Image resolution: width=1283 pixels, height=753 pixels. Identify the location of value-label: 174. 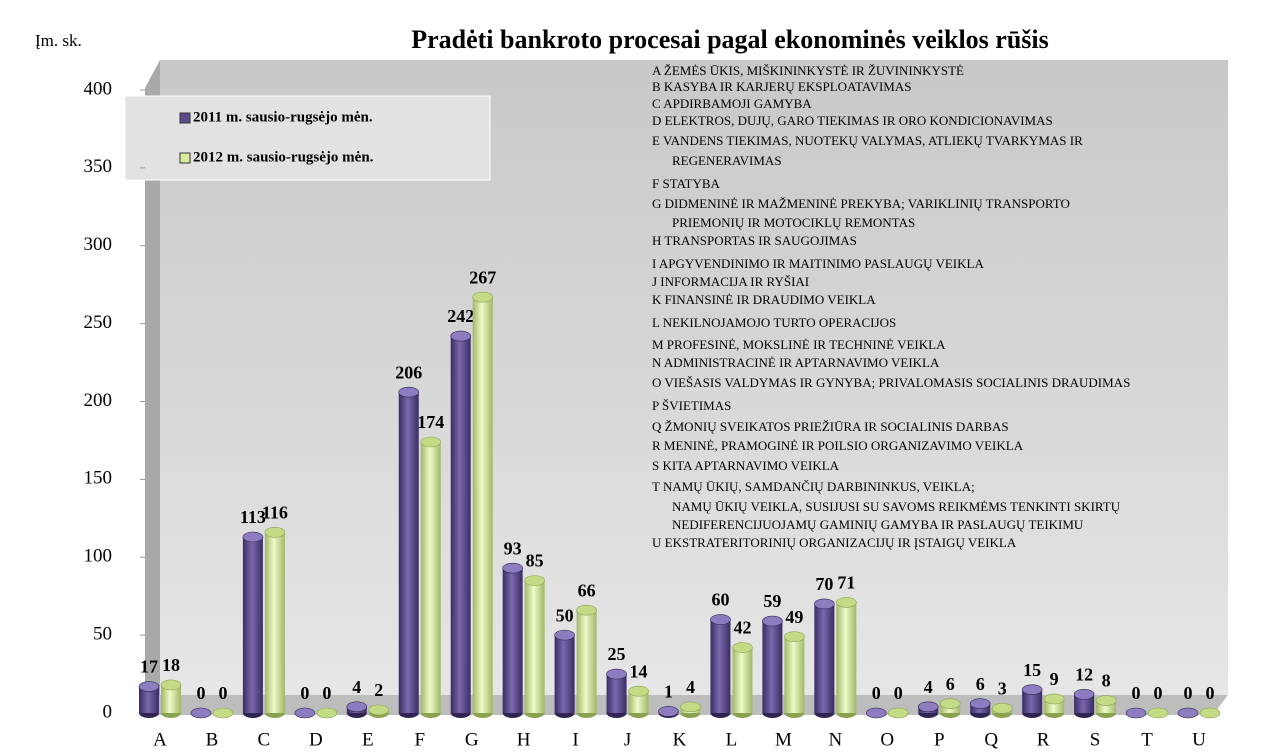
(430, 422).